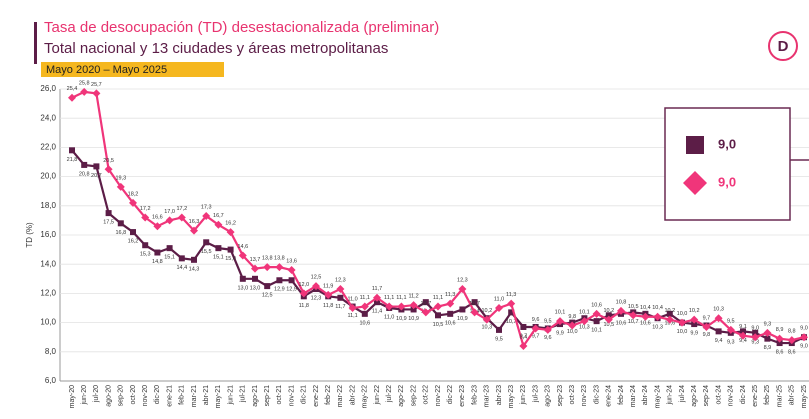 The width and height of the screenshot is (809, 419). Describe the element at coordinates (48, 322) in the screenshot. I see `y-tick-label: 10,0` at that location.